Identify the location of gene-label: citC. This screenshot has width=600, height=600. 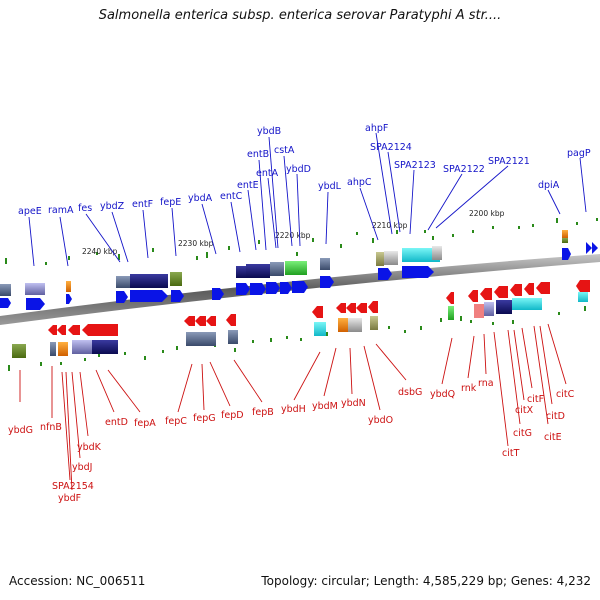
(565, 394).